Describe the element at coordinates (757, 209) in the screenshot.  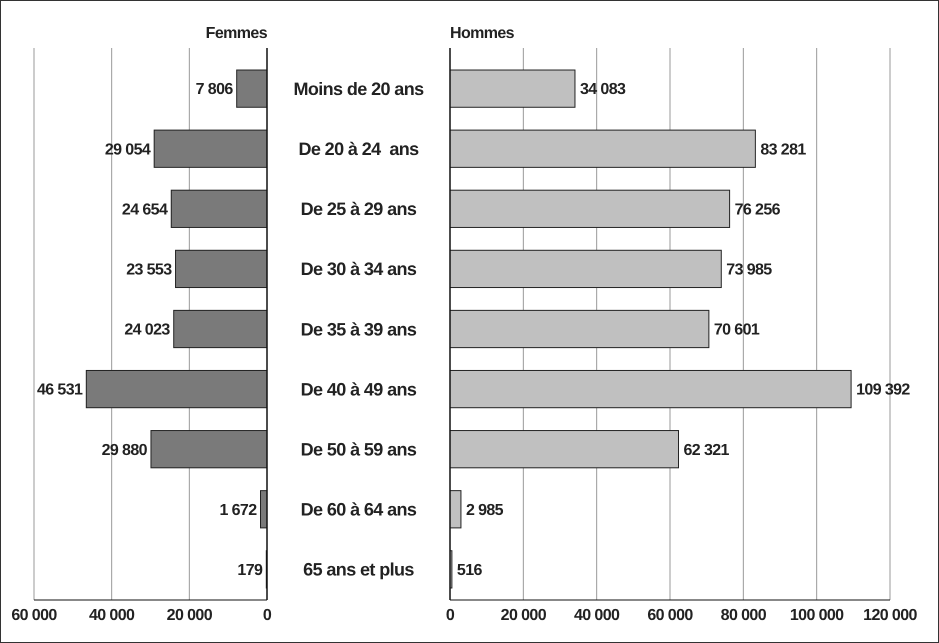
I see `data-label: 76 256` at that location.